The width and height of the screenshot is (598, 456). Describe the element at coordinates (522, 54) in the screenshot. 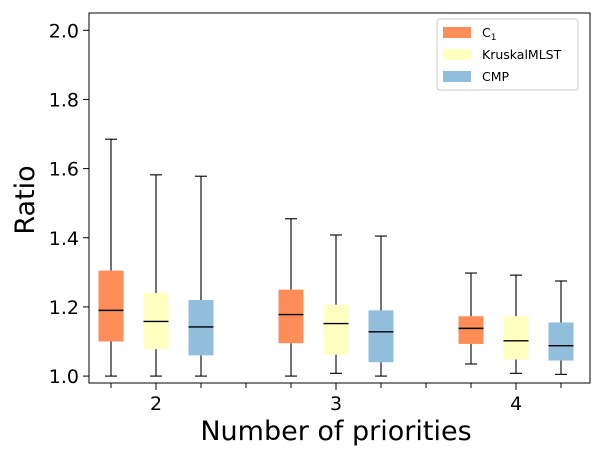

I see `legend-entry: KruskalMLST` at that location.